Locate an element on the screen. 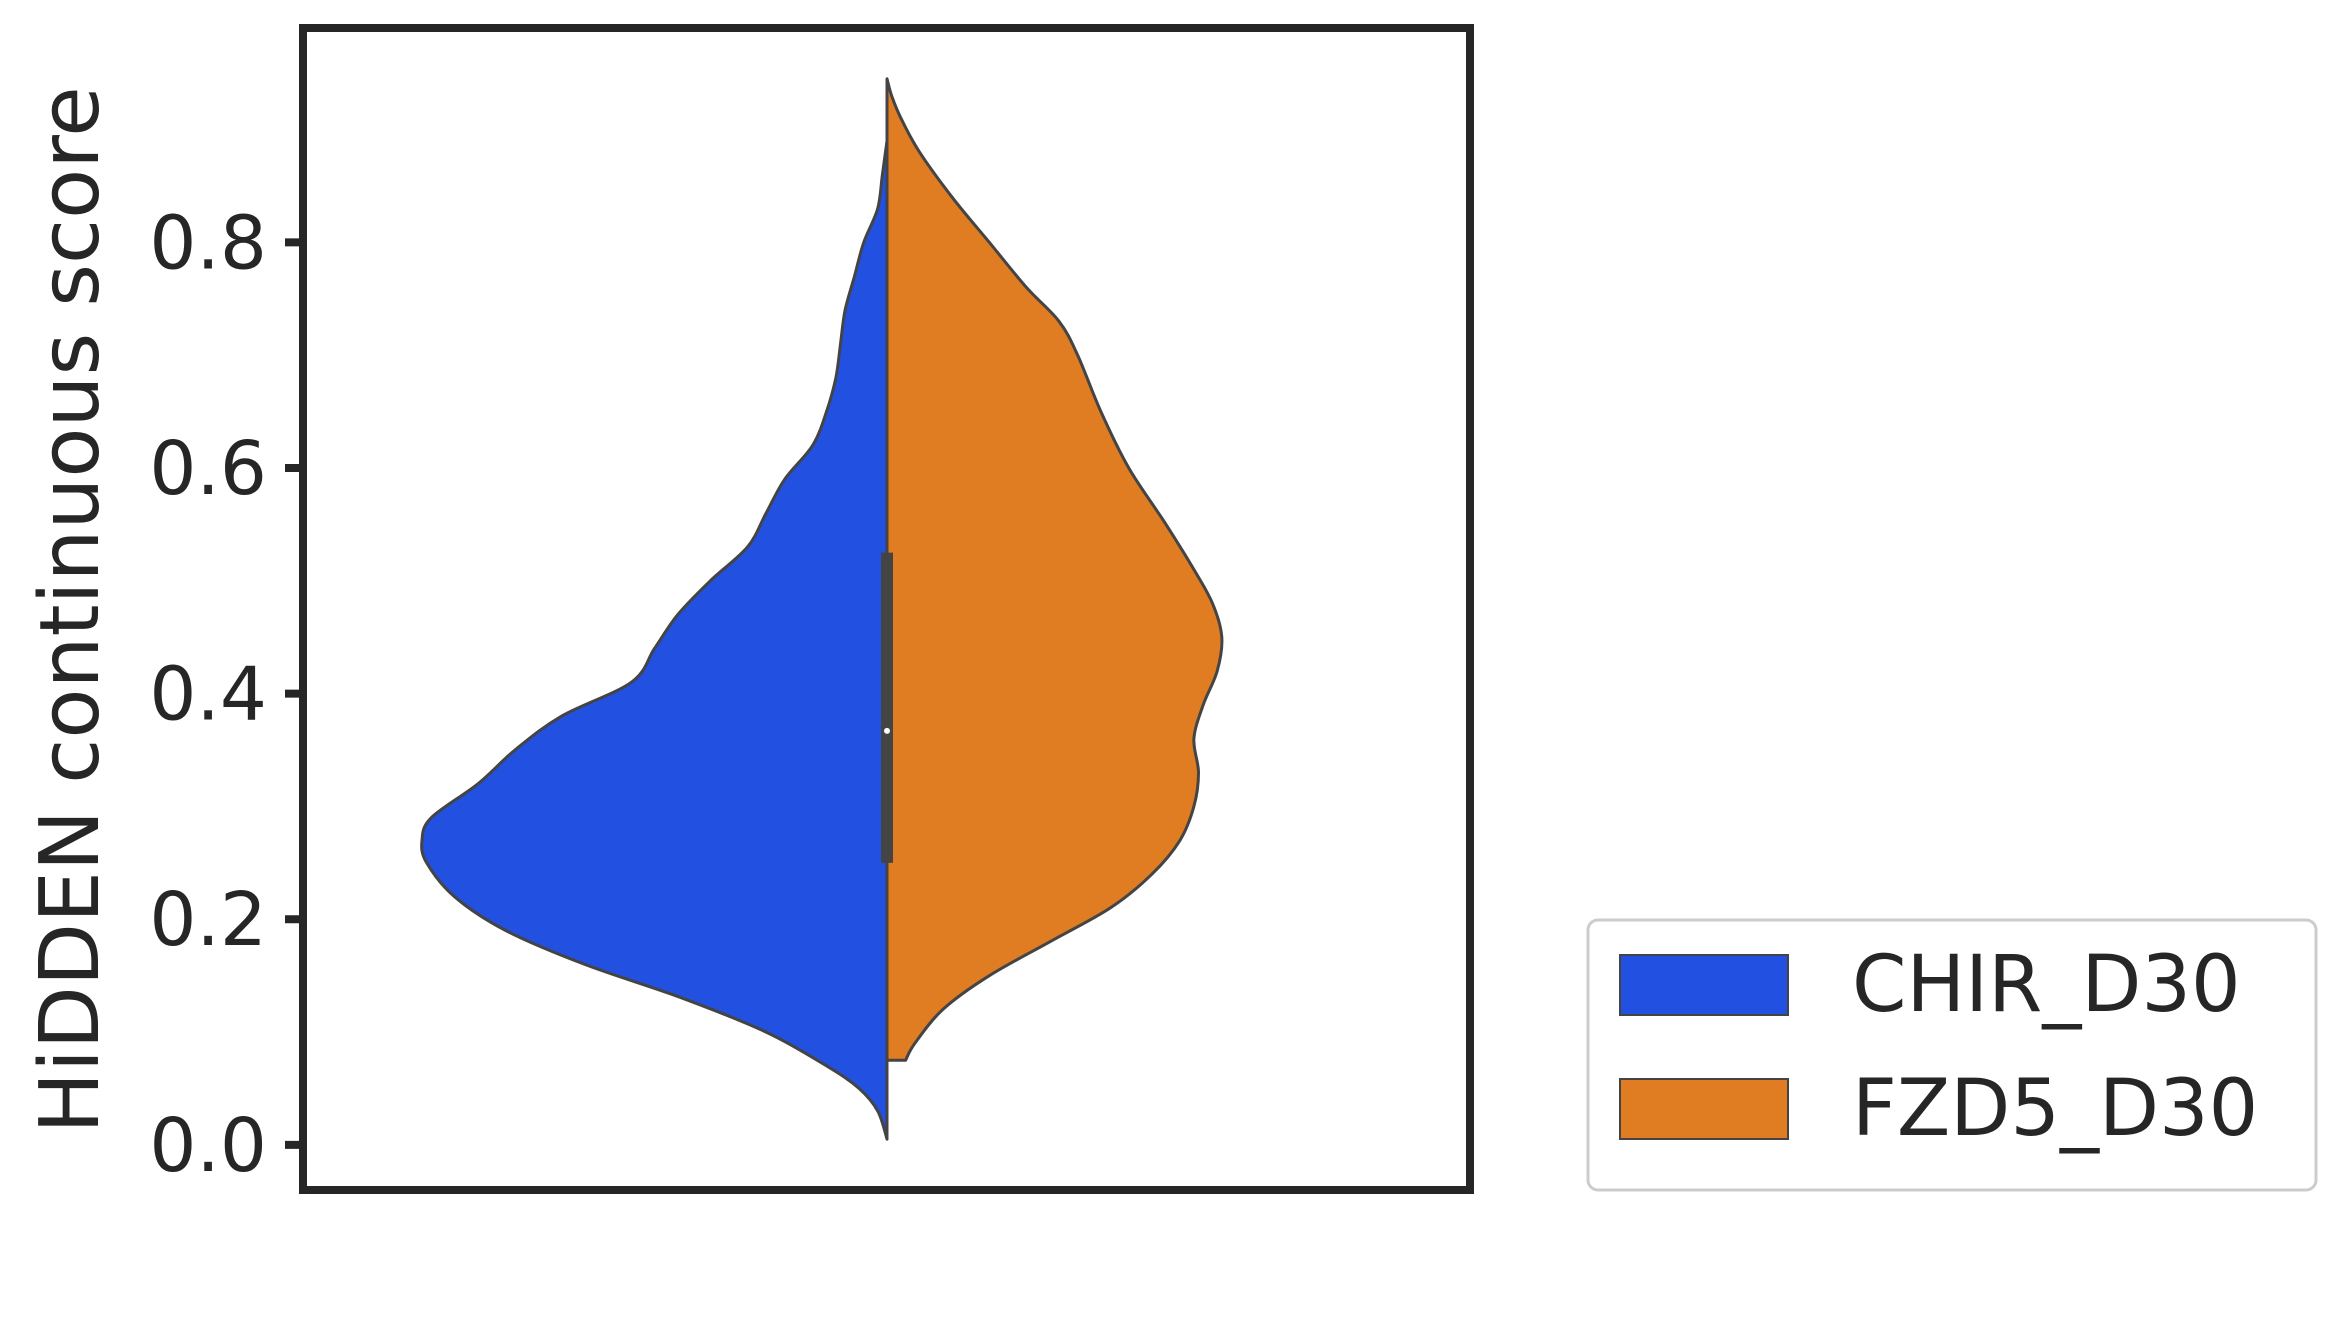 This screenshot has height=1319, width=2336. y-tick-label: 0.4 is located at coordinates (208, 695).